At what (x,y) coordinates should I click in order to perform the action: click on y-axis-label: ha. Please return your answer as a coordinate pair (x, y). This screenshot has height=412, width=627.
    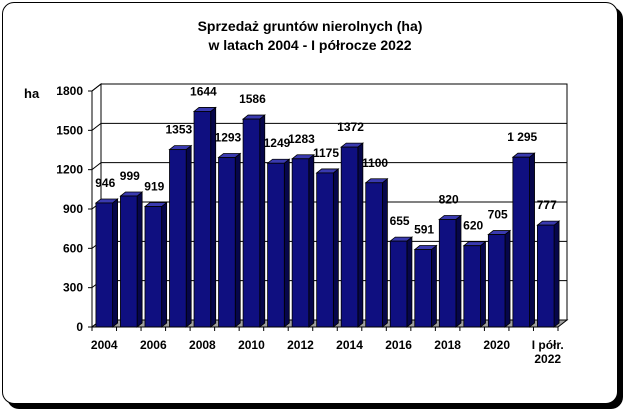
    Looking at the image, I should click on (32, 93).